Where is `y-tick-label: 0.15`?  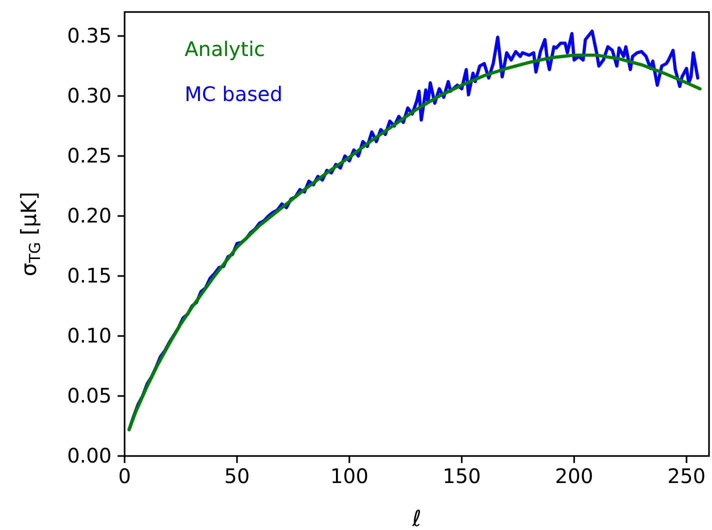 y-tick-label: 0.15 is located at coordinates (89, 275).